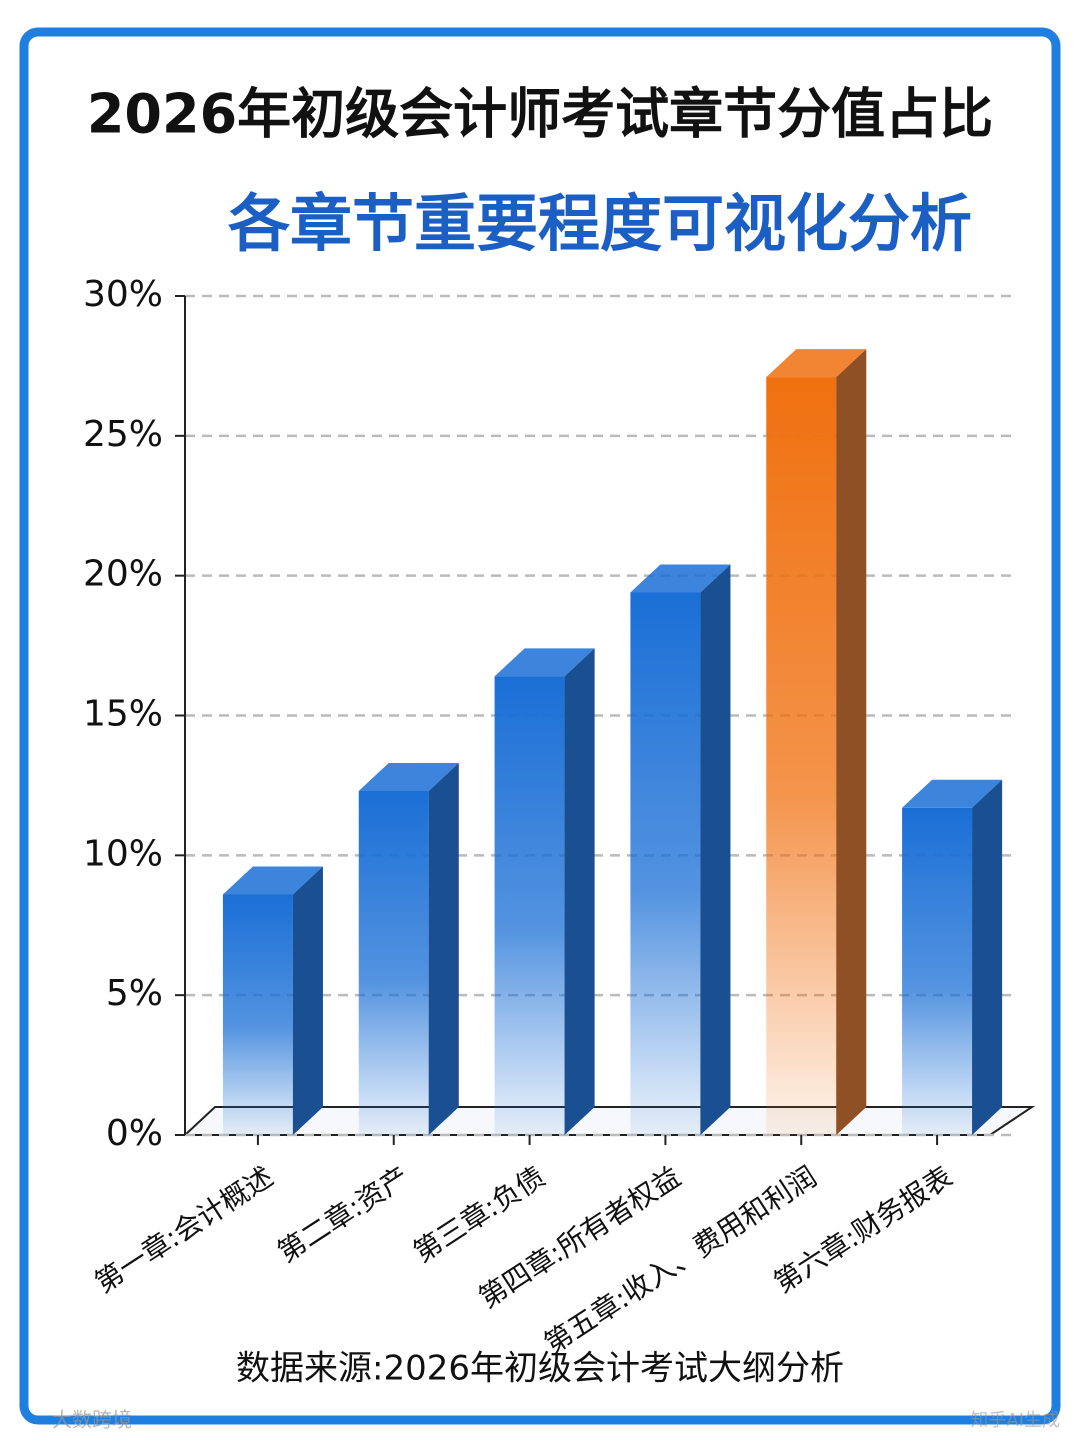  I want to click on y-tick-label: 0%, so click(134, 1133).